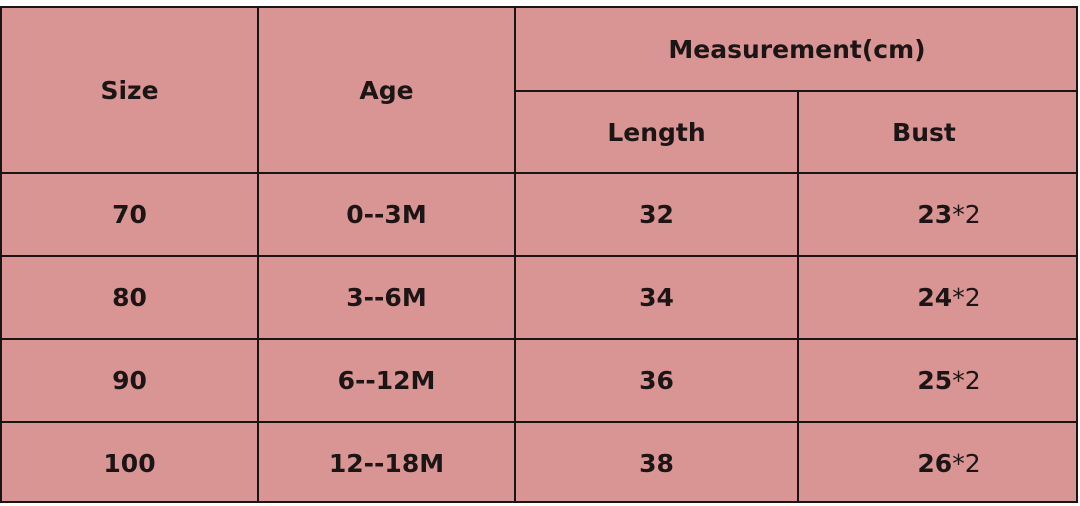 This screenshot has height=506, width=1080. Describe the element at coordinates (924, 132) in the screenshot. I see `header-bust: Bust` at that location.